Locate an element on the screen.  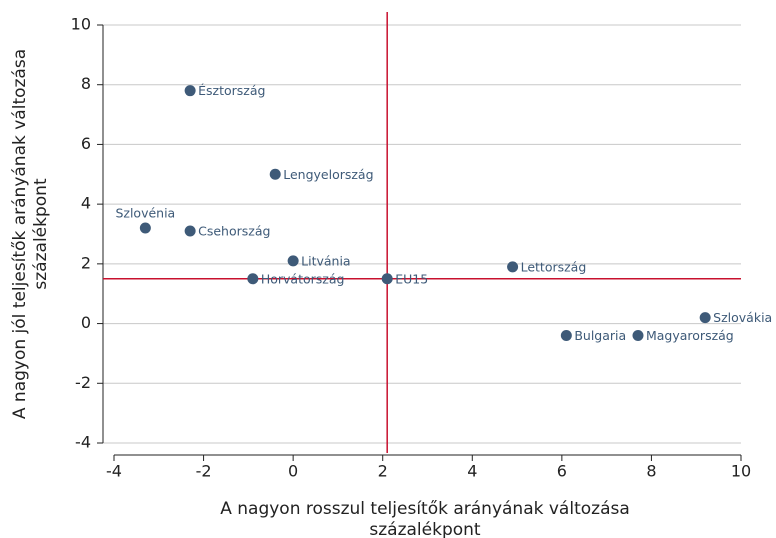
point-label: Lettország is located at coordinates (554, 266).